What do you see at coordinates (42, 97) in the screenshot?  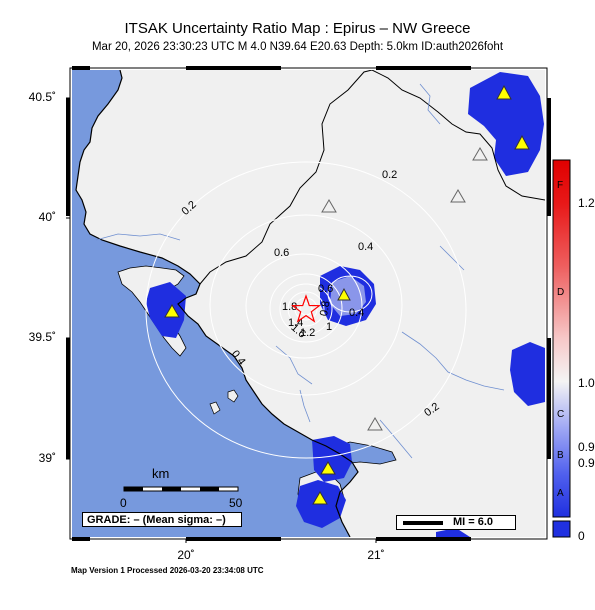 I see `lat-label: 40.5˚` at bounding box center [42, 97].